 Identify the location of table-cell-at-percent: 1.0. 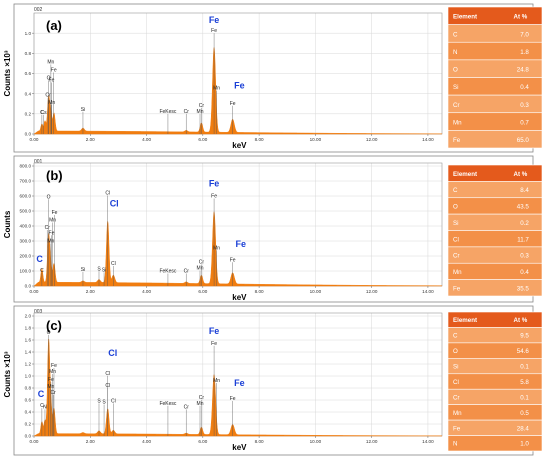
(524, 444).